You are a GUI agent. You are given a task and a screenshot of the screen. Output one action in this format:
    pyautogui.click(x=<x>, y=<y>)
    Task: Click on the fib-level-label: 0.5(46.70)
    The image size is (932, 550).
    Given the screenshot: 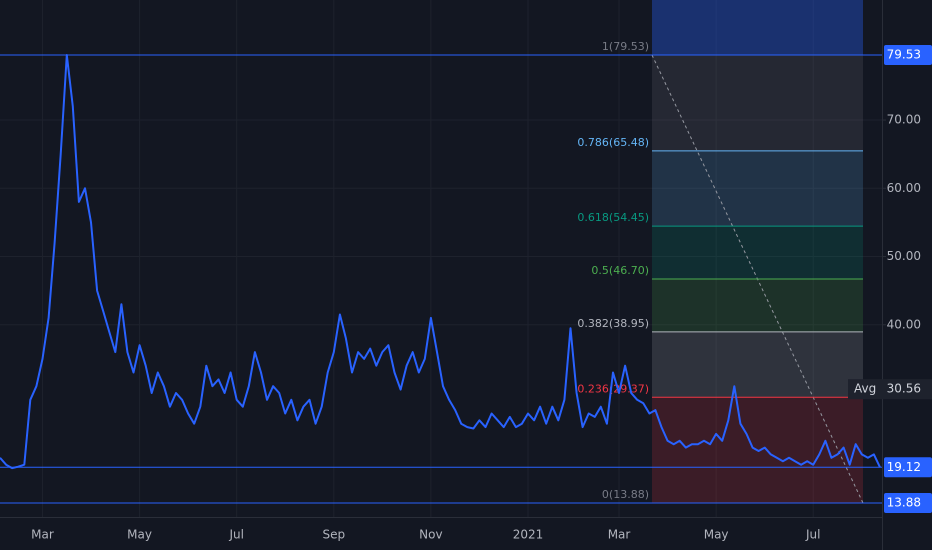 What is the action you would take?
    pyautogui.click(x=620, y=270)
    